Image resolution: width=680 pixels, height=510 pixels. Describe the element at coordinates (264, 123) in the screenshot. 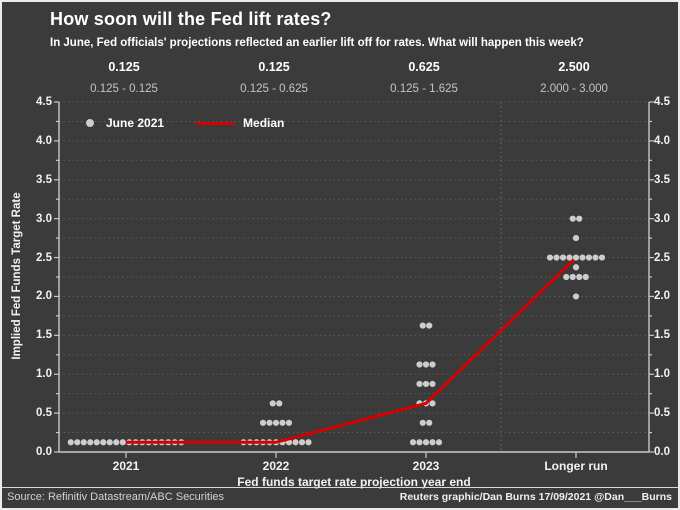

I see `legend-median-label: Median` at that location.